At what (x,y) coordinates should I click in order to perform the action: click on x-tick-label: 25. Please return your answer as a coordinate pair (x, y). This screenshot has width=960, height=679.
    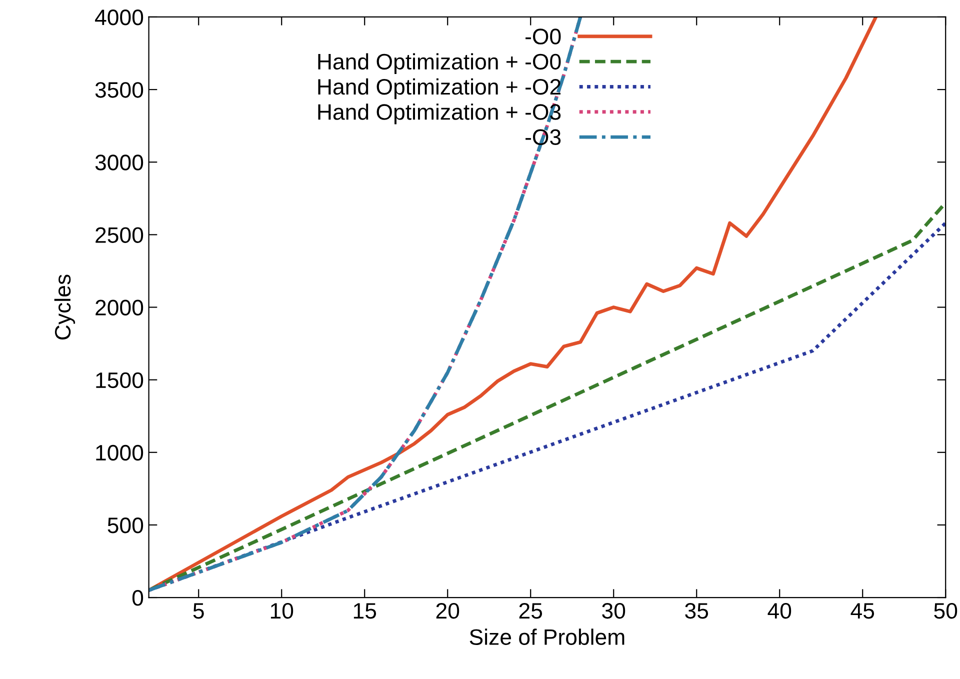
    Looking at the image, I should click on (530, 610).